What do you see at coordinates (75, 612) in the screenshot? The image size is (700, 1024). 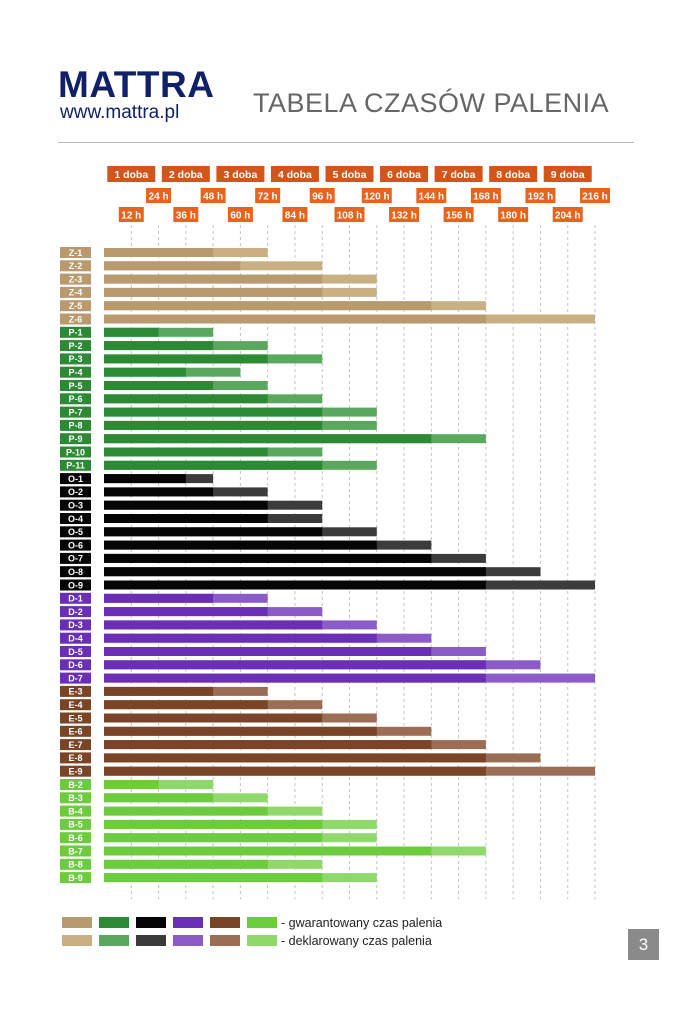 I see `row-label: D-2` at bounding box center [75, 612].